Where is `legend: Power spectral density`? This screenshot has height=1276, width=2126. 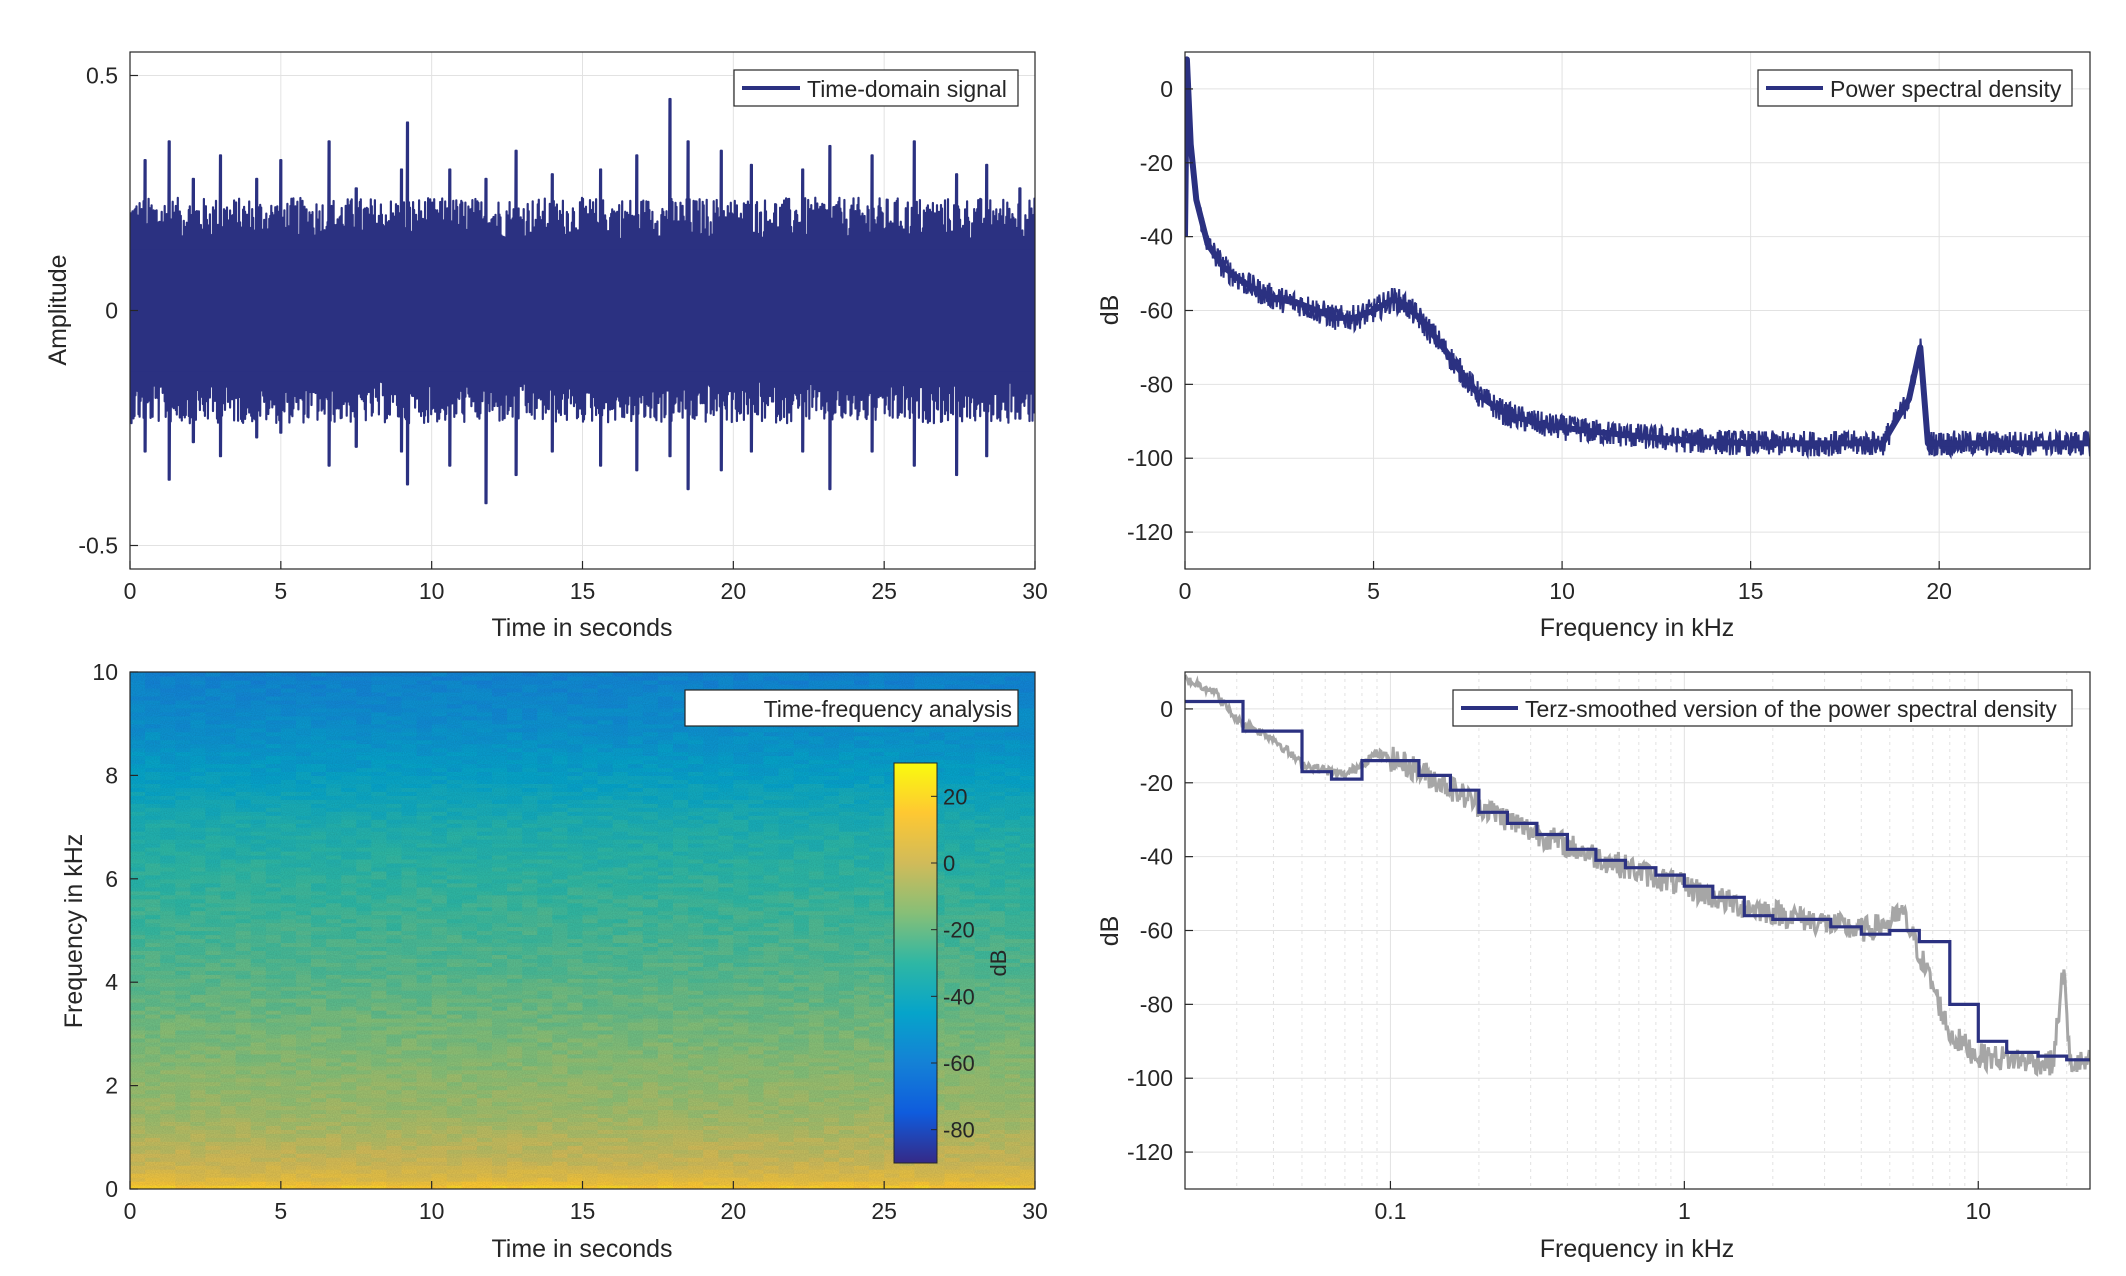 legend: Power spectral density is located at coordinates (1915, 88).